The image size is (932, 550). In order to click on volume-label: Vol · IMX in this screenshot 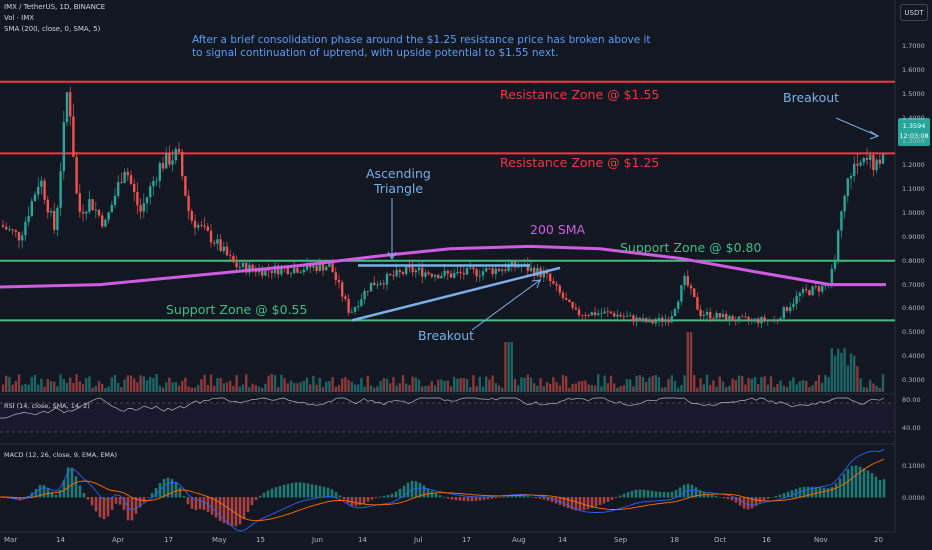, I will do `click(19, 18)`.